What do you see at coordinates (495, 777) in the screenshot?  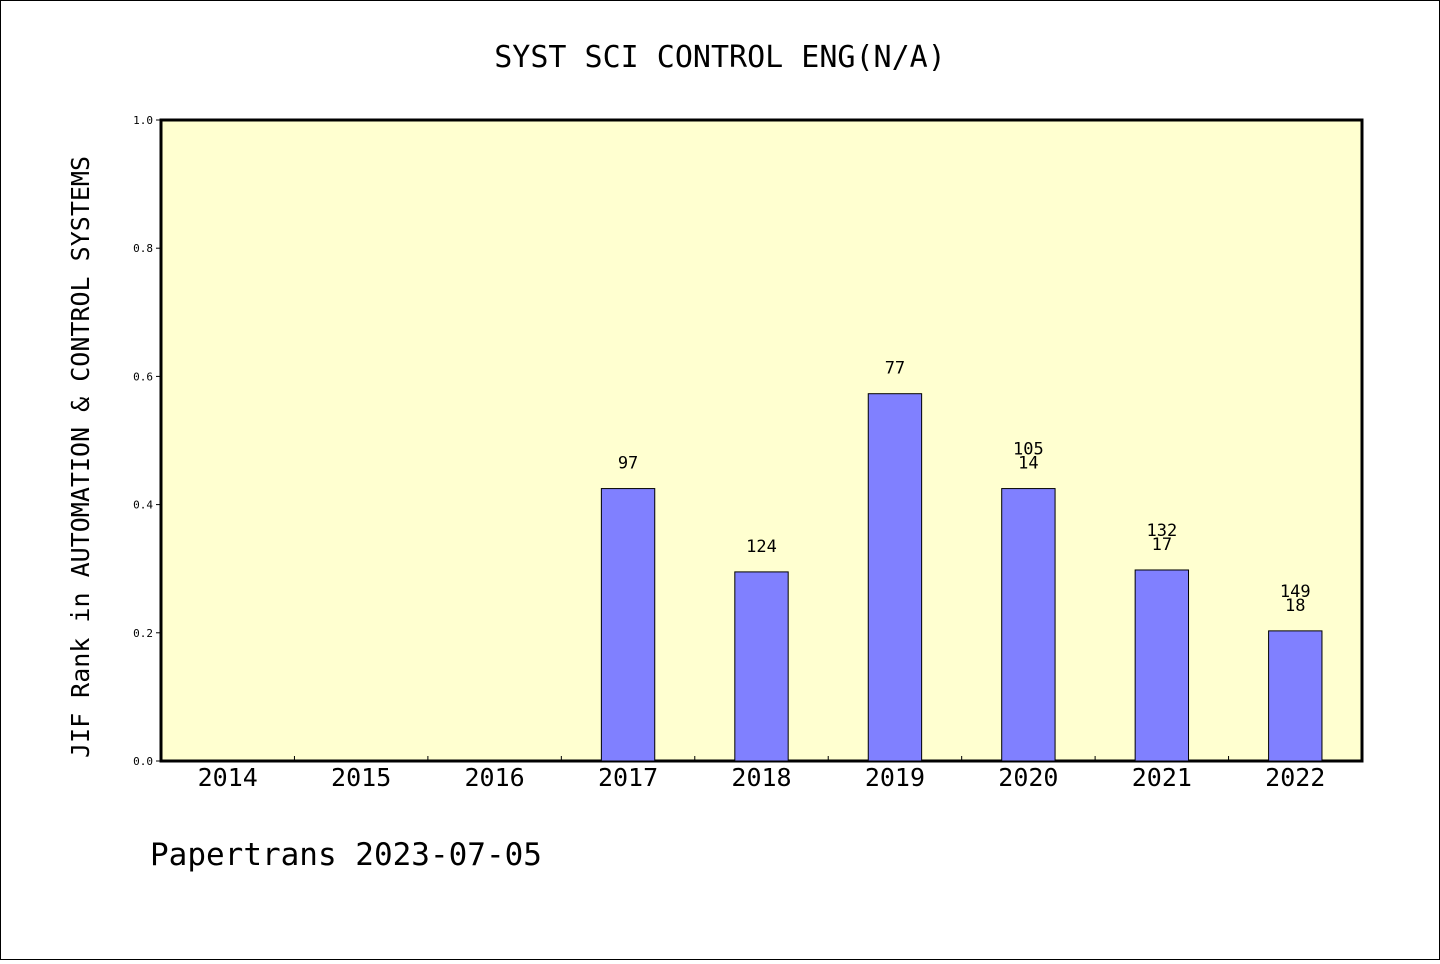 I see `x-tick-label: 2016` at bounding box center [495, 777].